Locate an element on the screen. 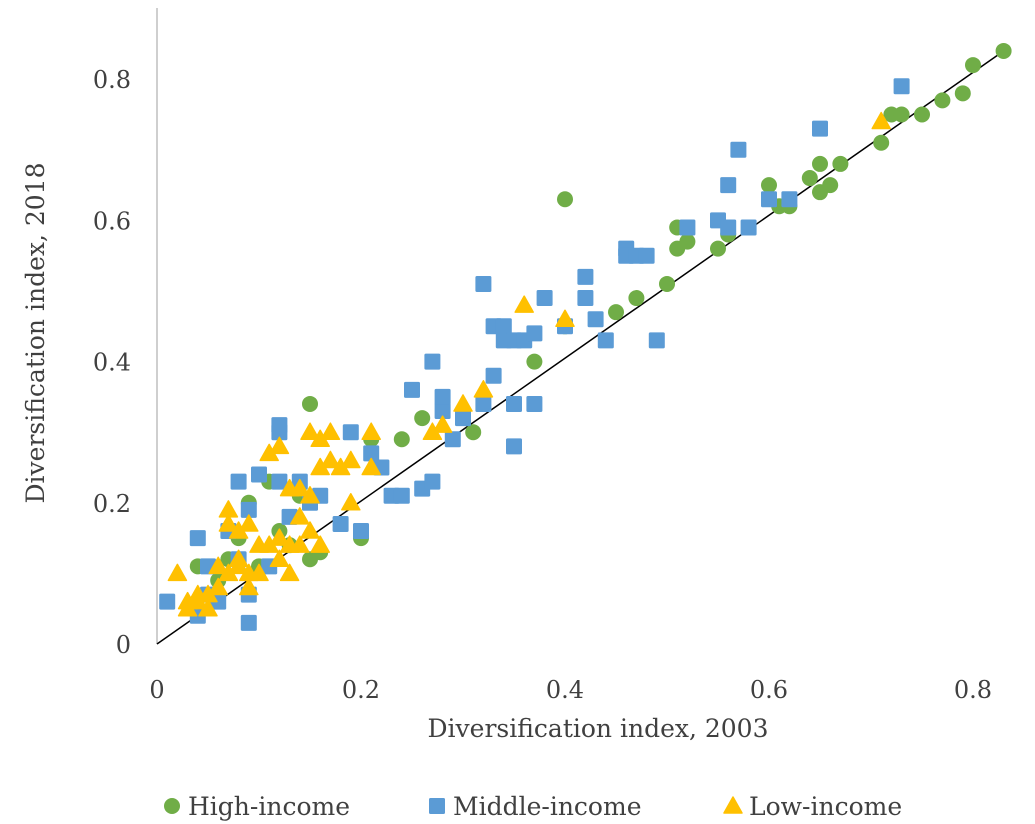 The image size is (1035, 824). legend-square-marker is located at coordinates (437, 806).